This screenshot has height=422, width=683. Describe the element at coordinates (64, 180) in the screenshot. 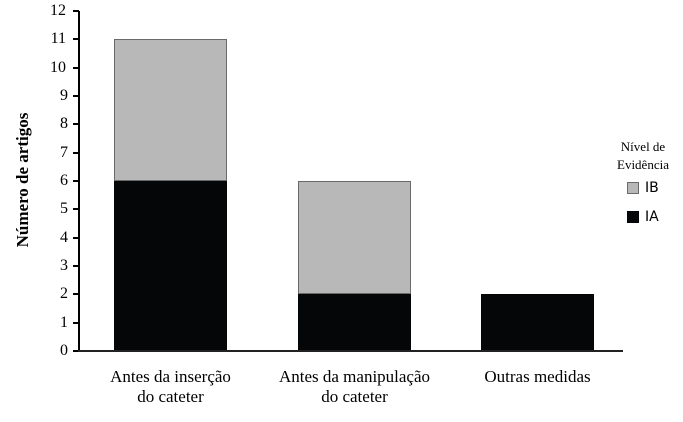

I see `y-tick-label: 6` at that location.